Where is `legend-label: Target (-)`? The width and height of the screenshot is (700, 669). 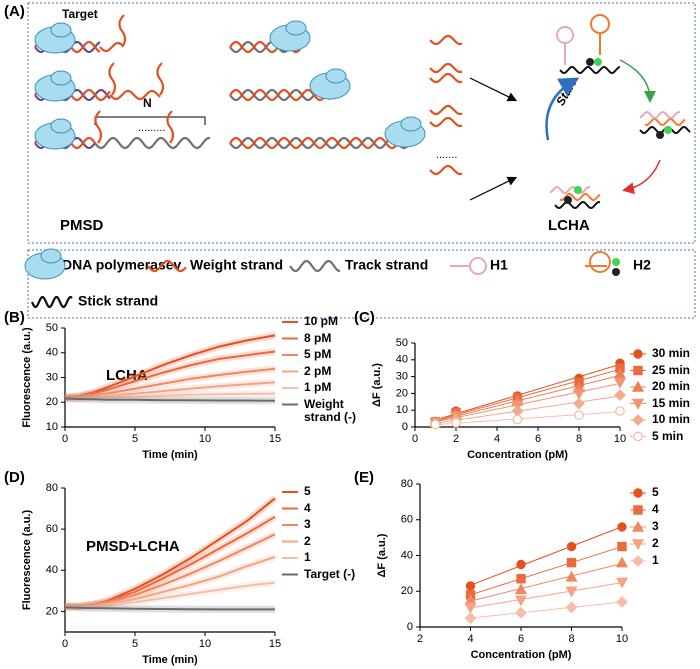 legend-label: Target (-) is located at coordinates (330, 573).